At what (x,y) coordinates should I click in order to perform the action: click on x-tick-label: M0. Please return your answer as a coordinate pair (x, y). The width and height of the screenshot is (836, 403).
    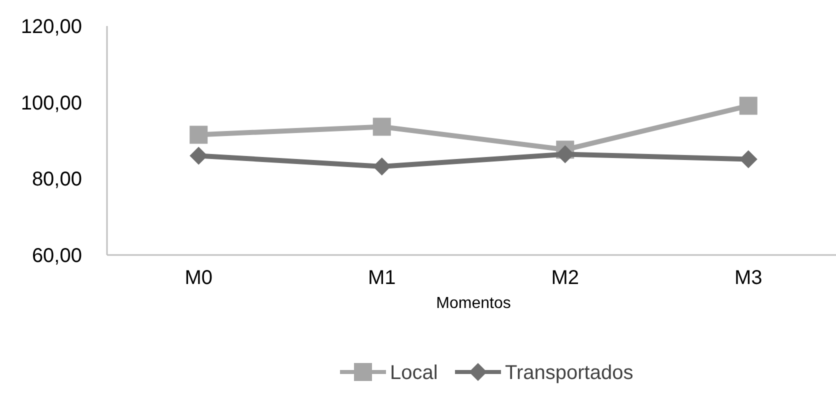
    Looking at the image, I should click on (198, 278).